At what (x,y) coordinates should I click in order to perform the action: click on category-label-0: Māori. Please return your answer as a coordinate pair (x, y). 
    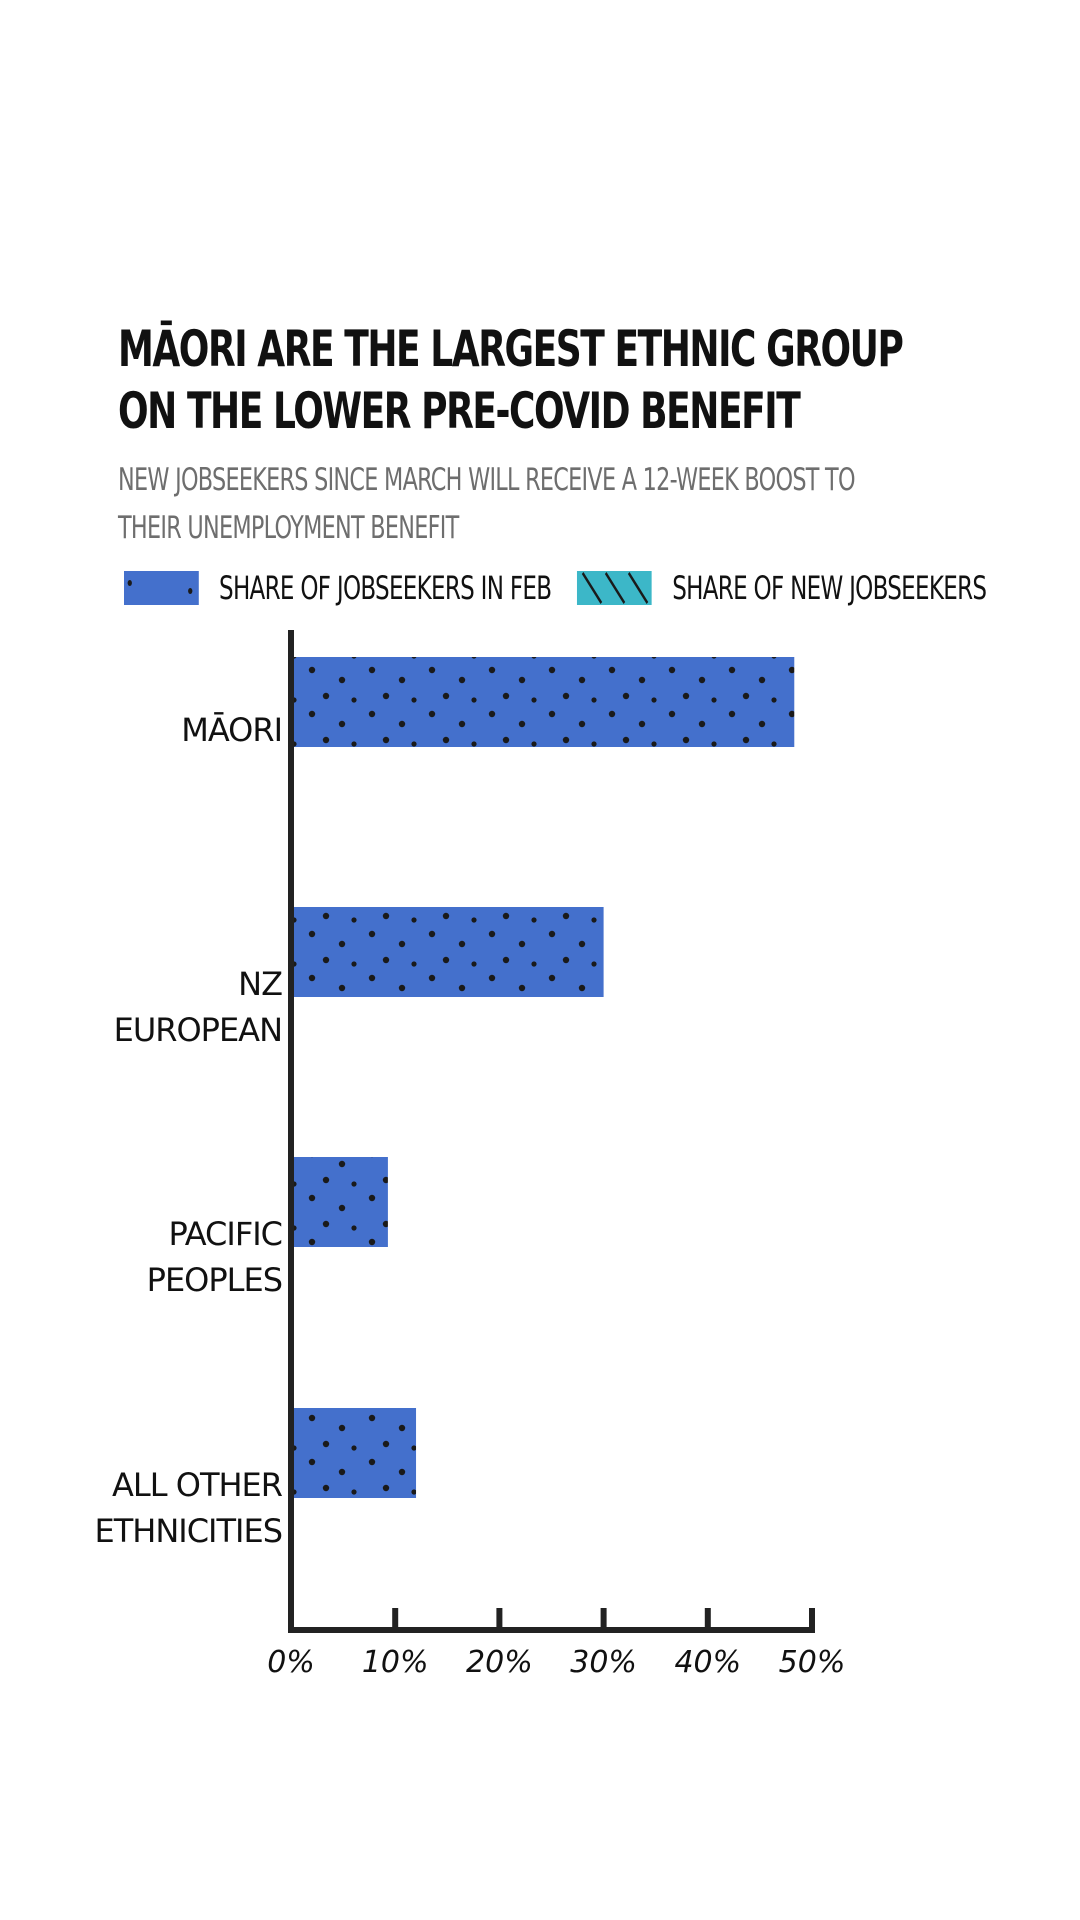
    Looking at the image, I should click on (231, 730).